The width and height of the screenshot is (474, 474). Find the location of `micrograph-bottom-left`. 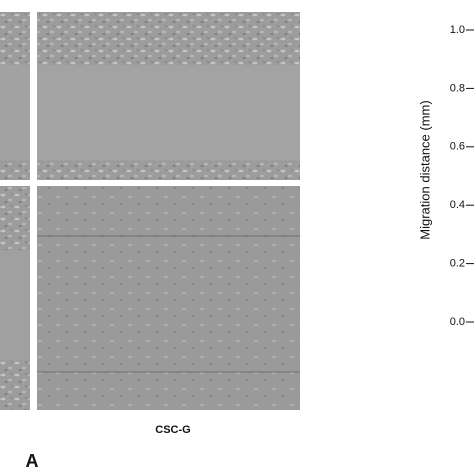

micrograph-bottom-left is located at coordinates (15, 298).